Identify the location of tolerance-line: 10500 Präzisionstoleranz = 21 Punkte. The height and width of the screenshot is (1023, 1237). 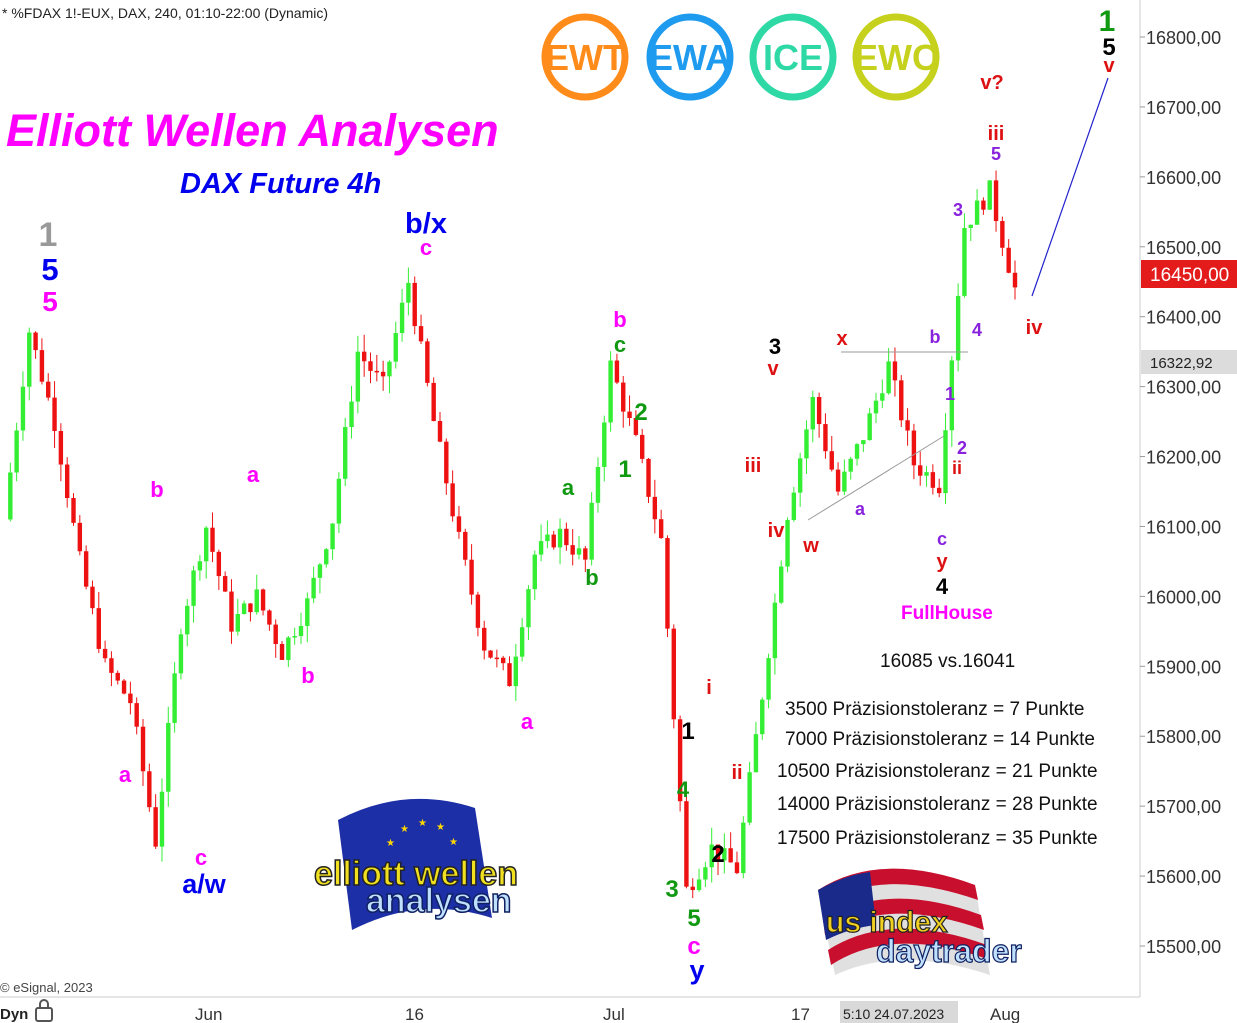
(937, 771).